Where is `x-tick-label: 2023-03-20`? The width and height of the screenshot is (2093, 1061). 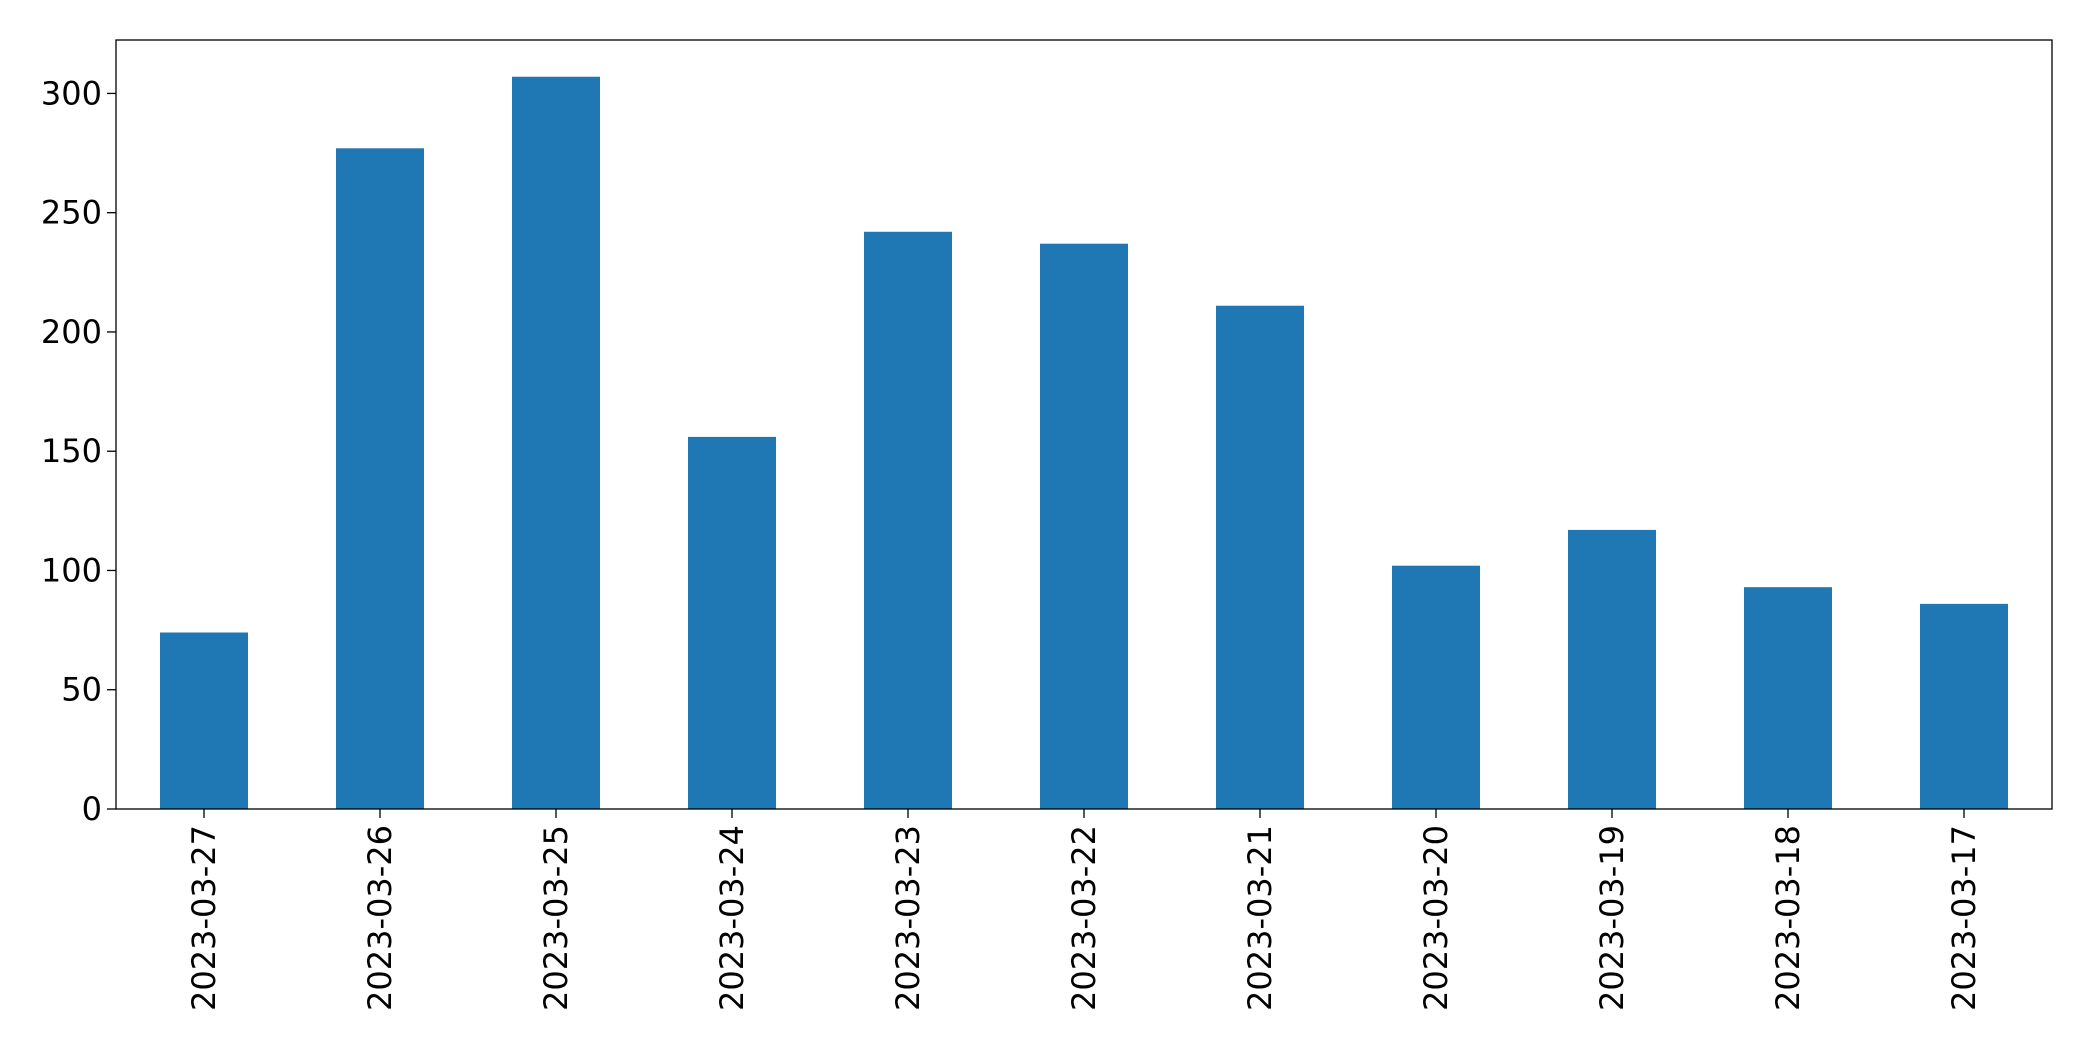
x-tick-label: 2023-03-20 is located at coordinates (1436, 918).